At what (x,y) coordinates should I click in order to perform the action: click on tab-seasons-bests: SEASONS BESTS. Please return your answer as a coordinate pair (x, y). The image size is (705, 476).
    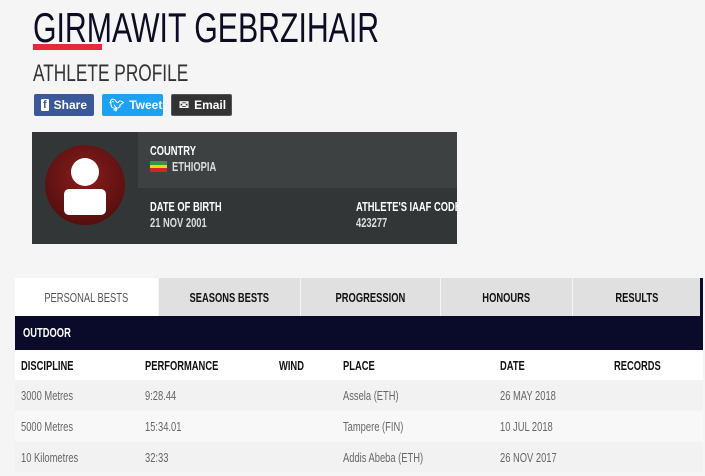
    Looking at the image, I should click on (229, 297).